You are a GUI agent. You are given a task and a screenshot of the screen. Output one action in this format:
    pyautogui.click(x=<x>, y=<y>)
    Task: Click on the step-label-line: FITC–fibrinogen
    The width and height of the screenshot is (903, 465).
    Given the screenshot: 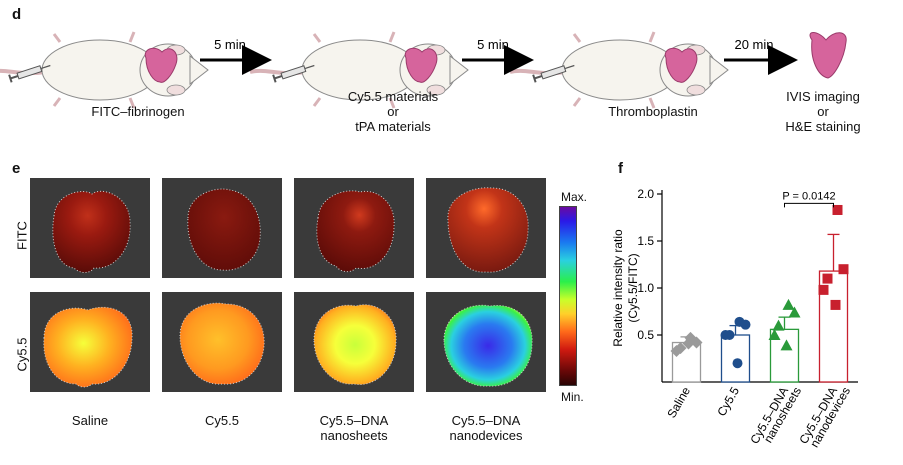 What is the action you would take?
    pyautogui.click(x=138, y=111)
    